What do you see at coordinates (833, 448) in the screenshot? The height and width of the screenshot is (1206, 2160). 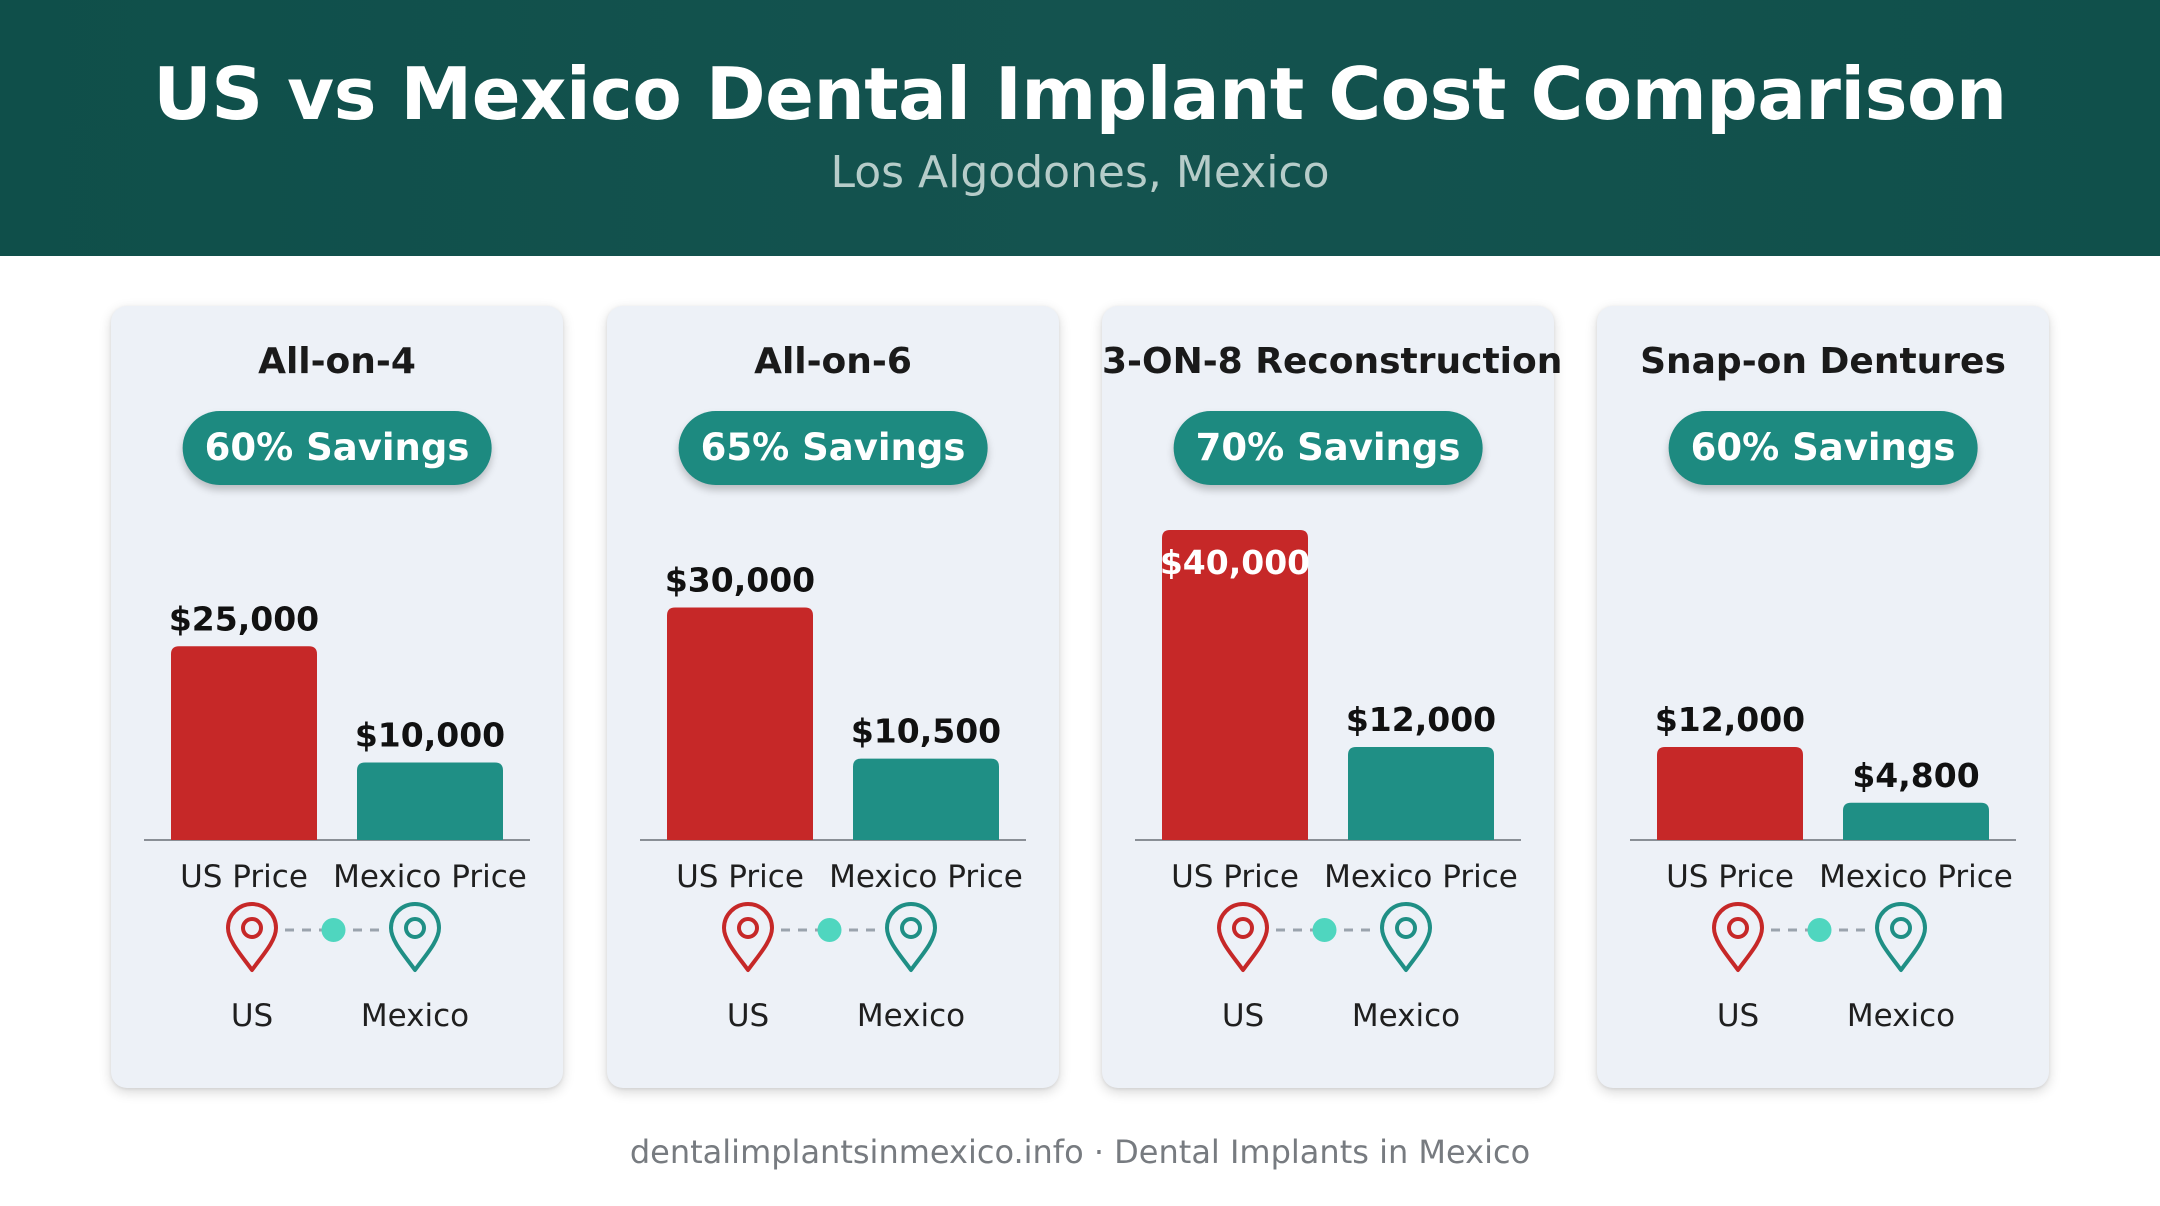 I see `savings-badge: 65% Savings` at bounding box center [833, 448].